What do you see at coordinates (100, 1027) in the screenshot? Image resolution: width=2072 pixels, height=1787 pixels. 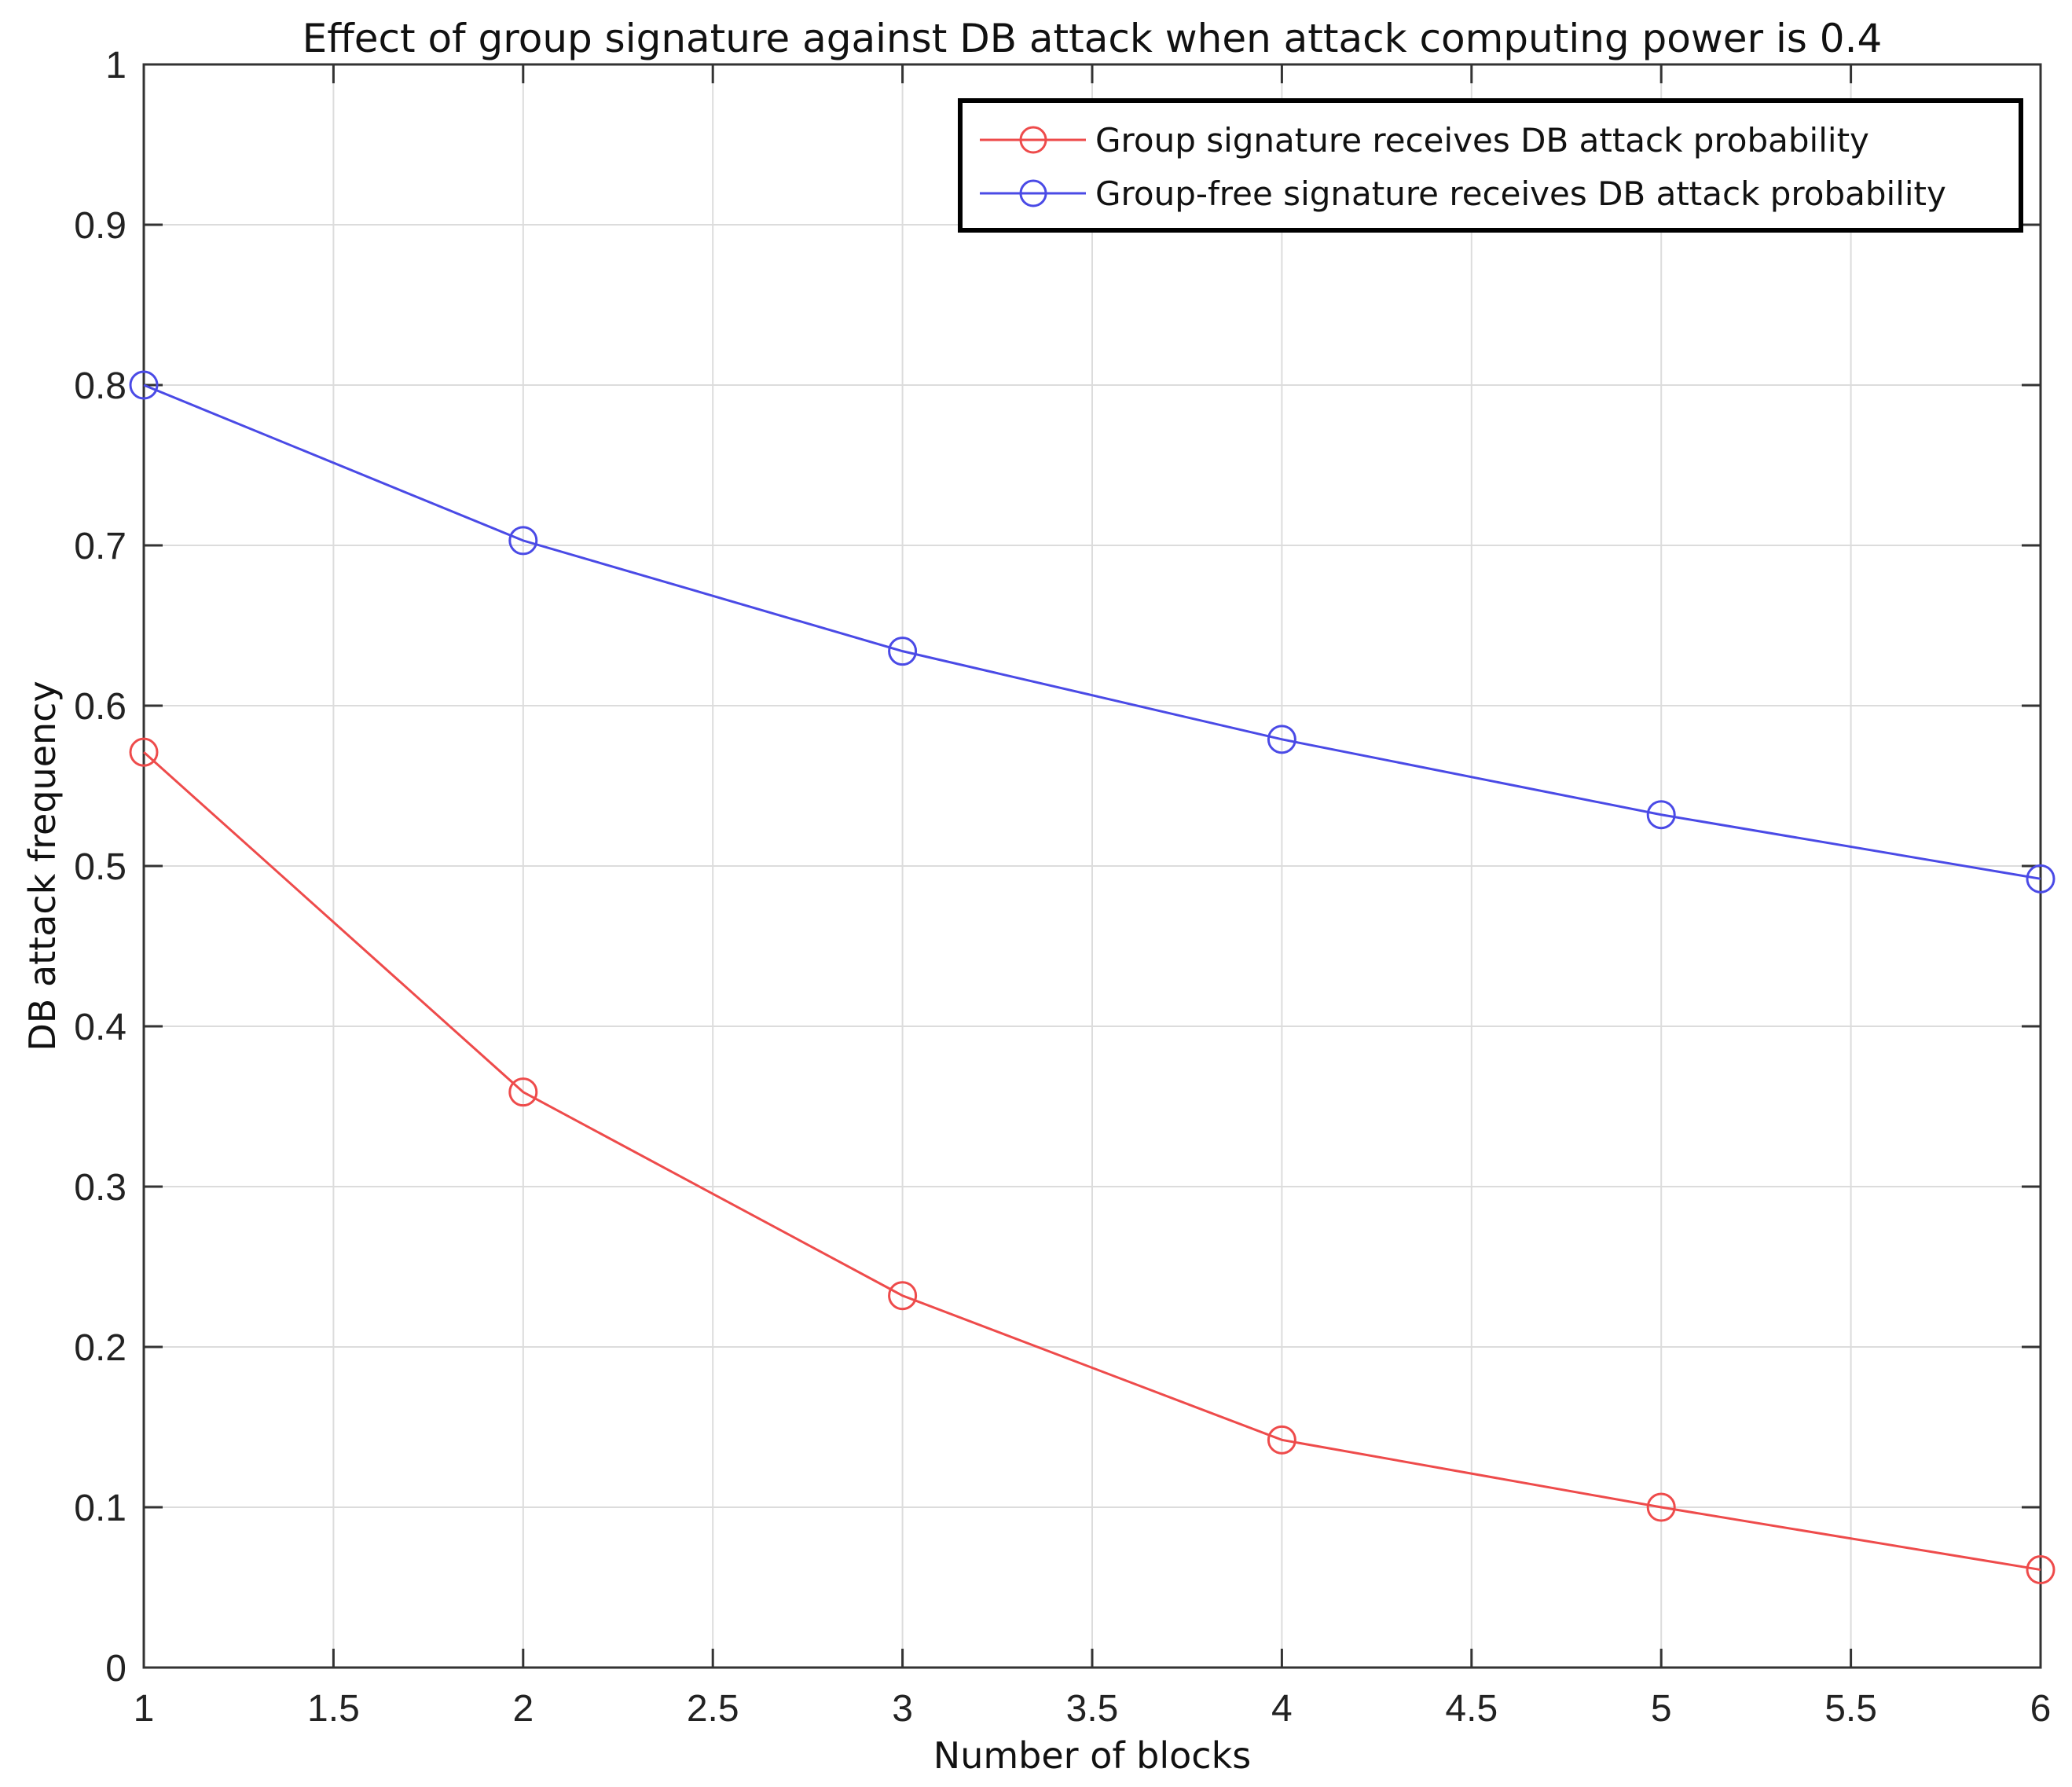 I see `y-tick-label: 0.4` at bounding box center [100, 1027].